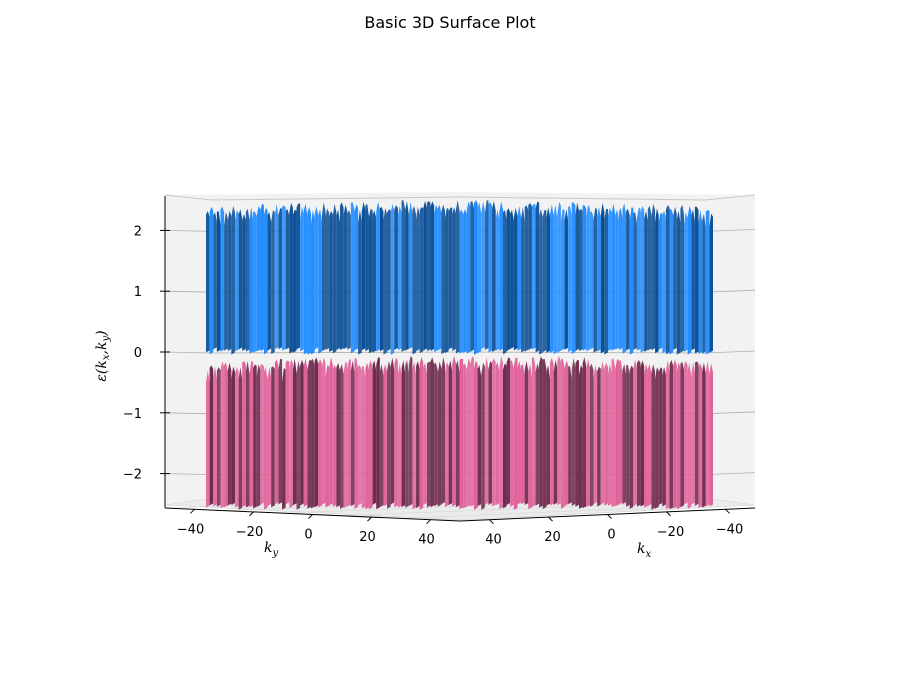 Image resolution: width=900 pixels, height=700 pixels. Describe the element at coordinates (132, 475) in the screenshot. I see `z-tick-label: −2` at that location.